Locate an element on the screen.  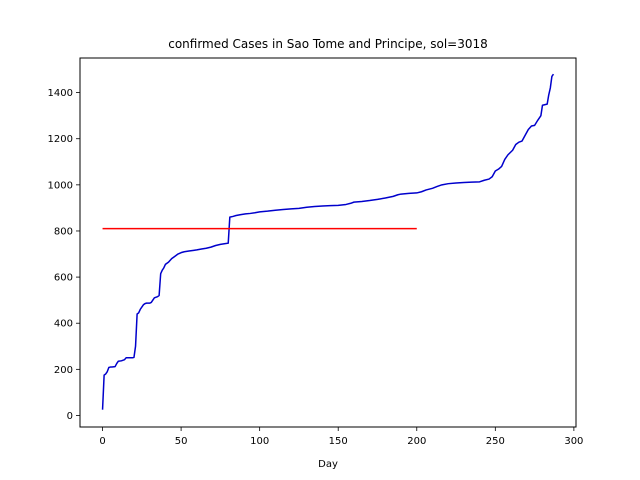
x-axis: 0 50 100 150 200 250 300 is located at coordinates (341, 437).